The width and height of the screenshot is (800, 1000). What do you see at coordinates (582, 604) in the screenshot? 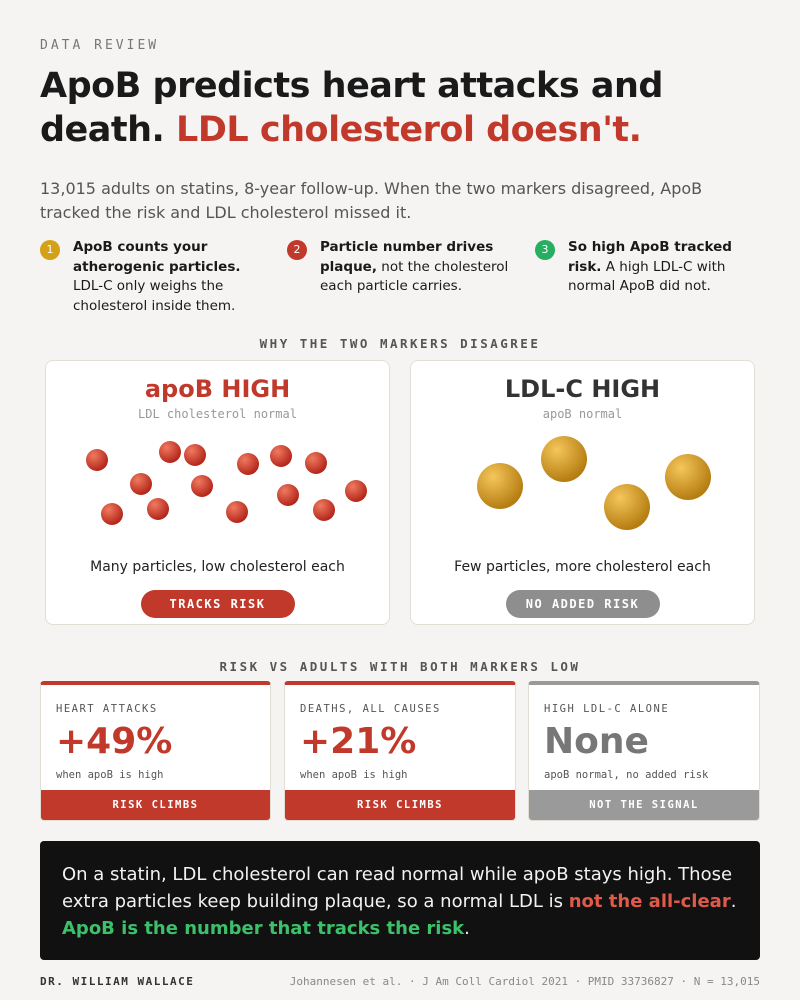
I see `badge: NO ADDED RISK` at bounding box center [582, 604].